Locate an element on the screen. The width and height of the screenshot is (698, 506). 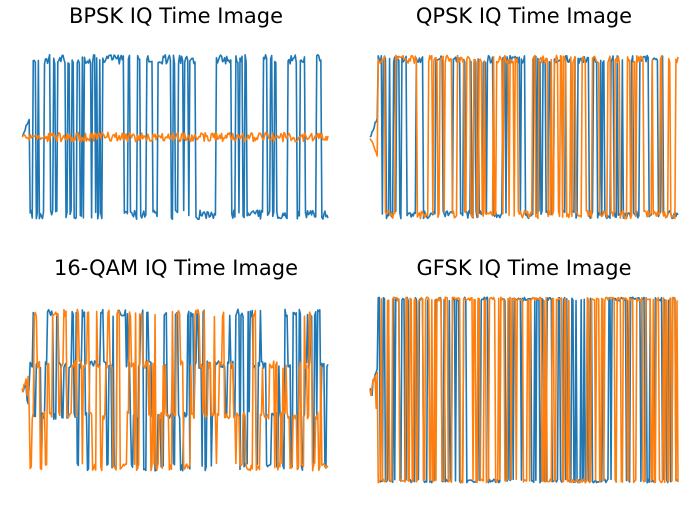
plot-bpsk is located at coordinates (175, 137).